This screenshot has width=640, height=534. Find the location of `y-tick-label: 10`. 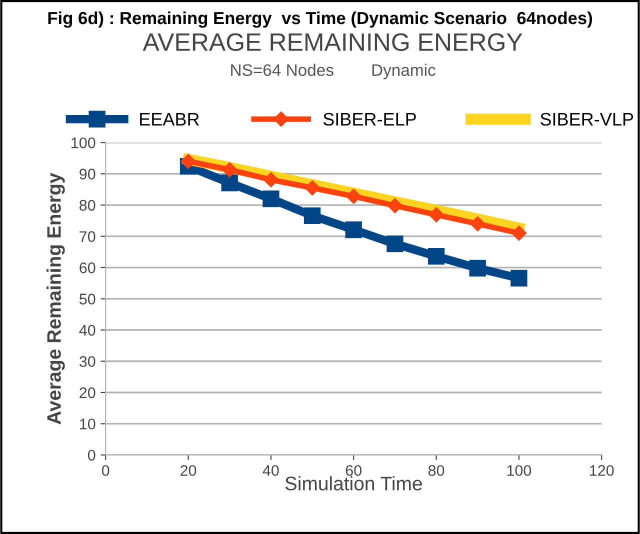

y-tick-label: 10 is located at coordinates (88, 424).